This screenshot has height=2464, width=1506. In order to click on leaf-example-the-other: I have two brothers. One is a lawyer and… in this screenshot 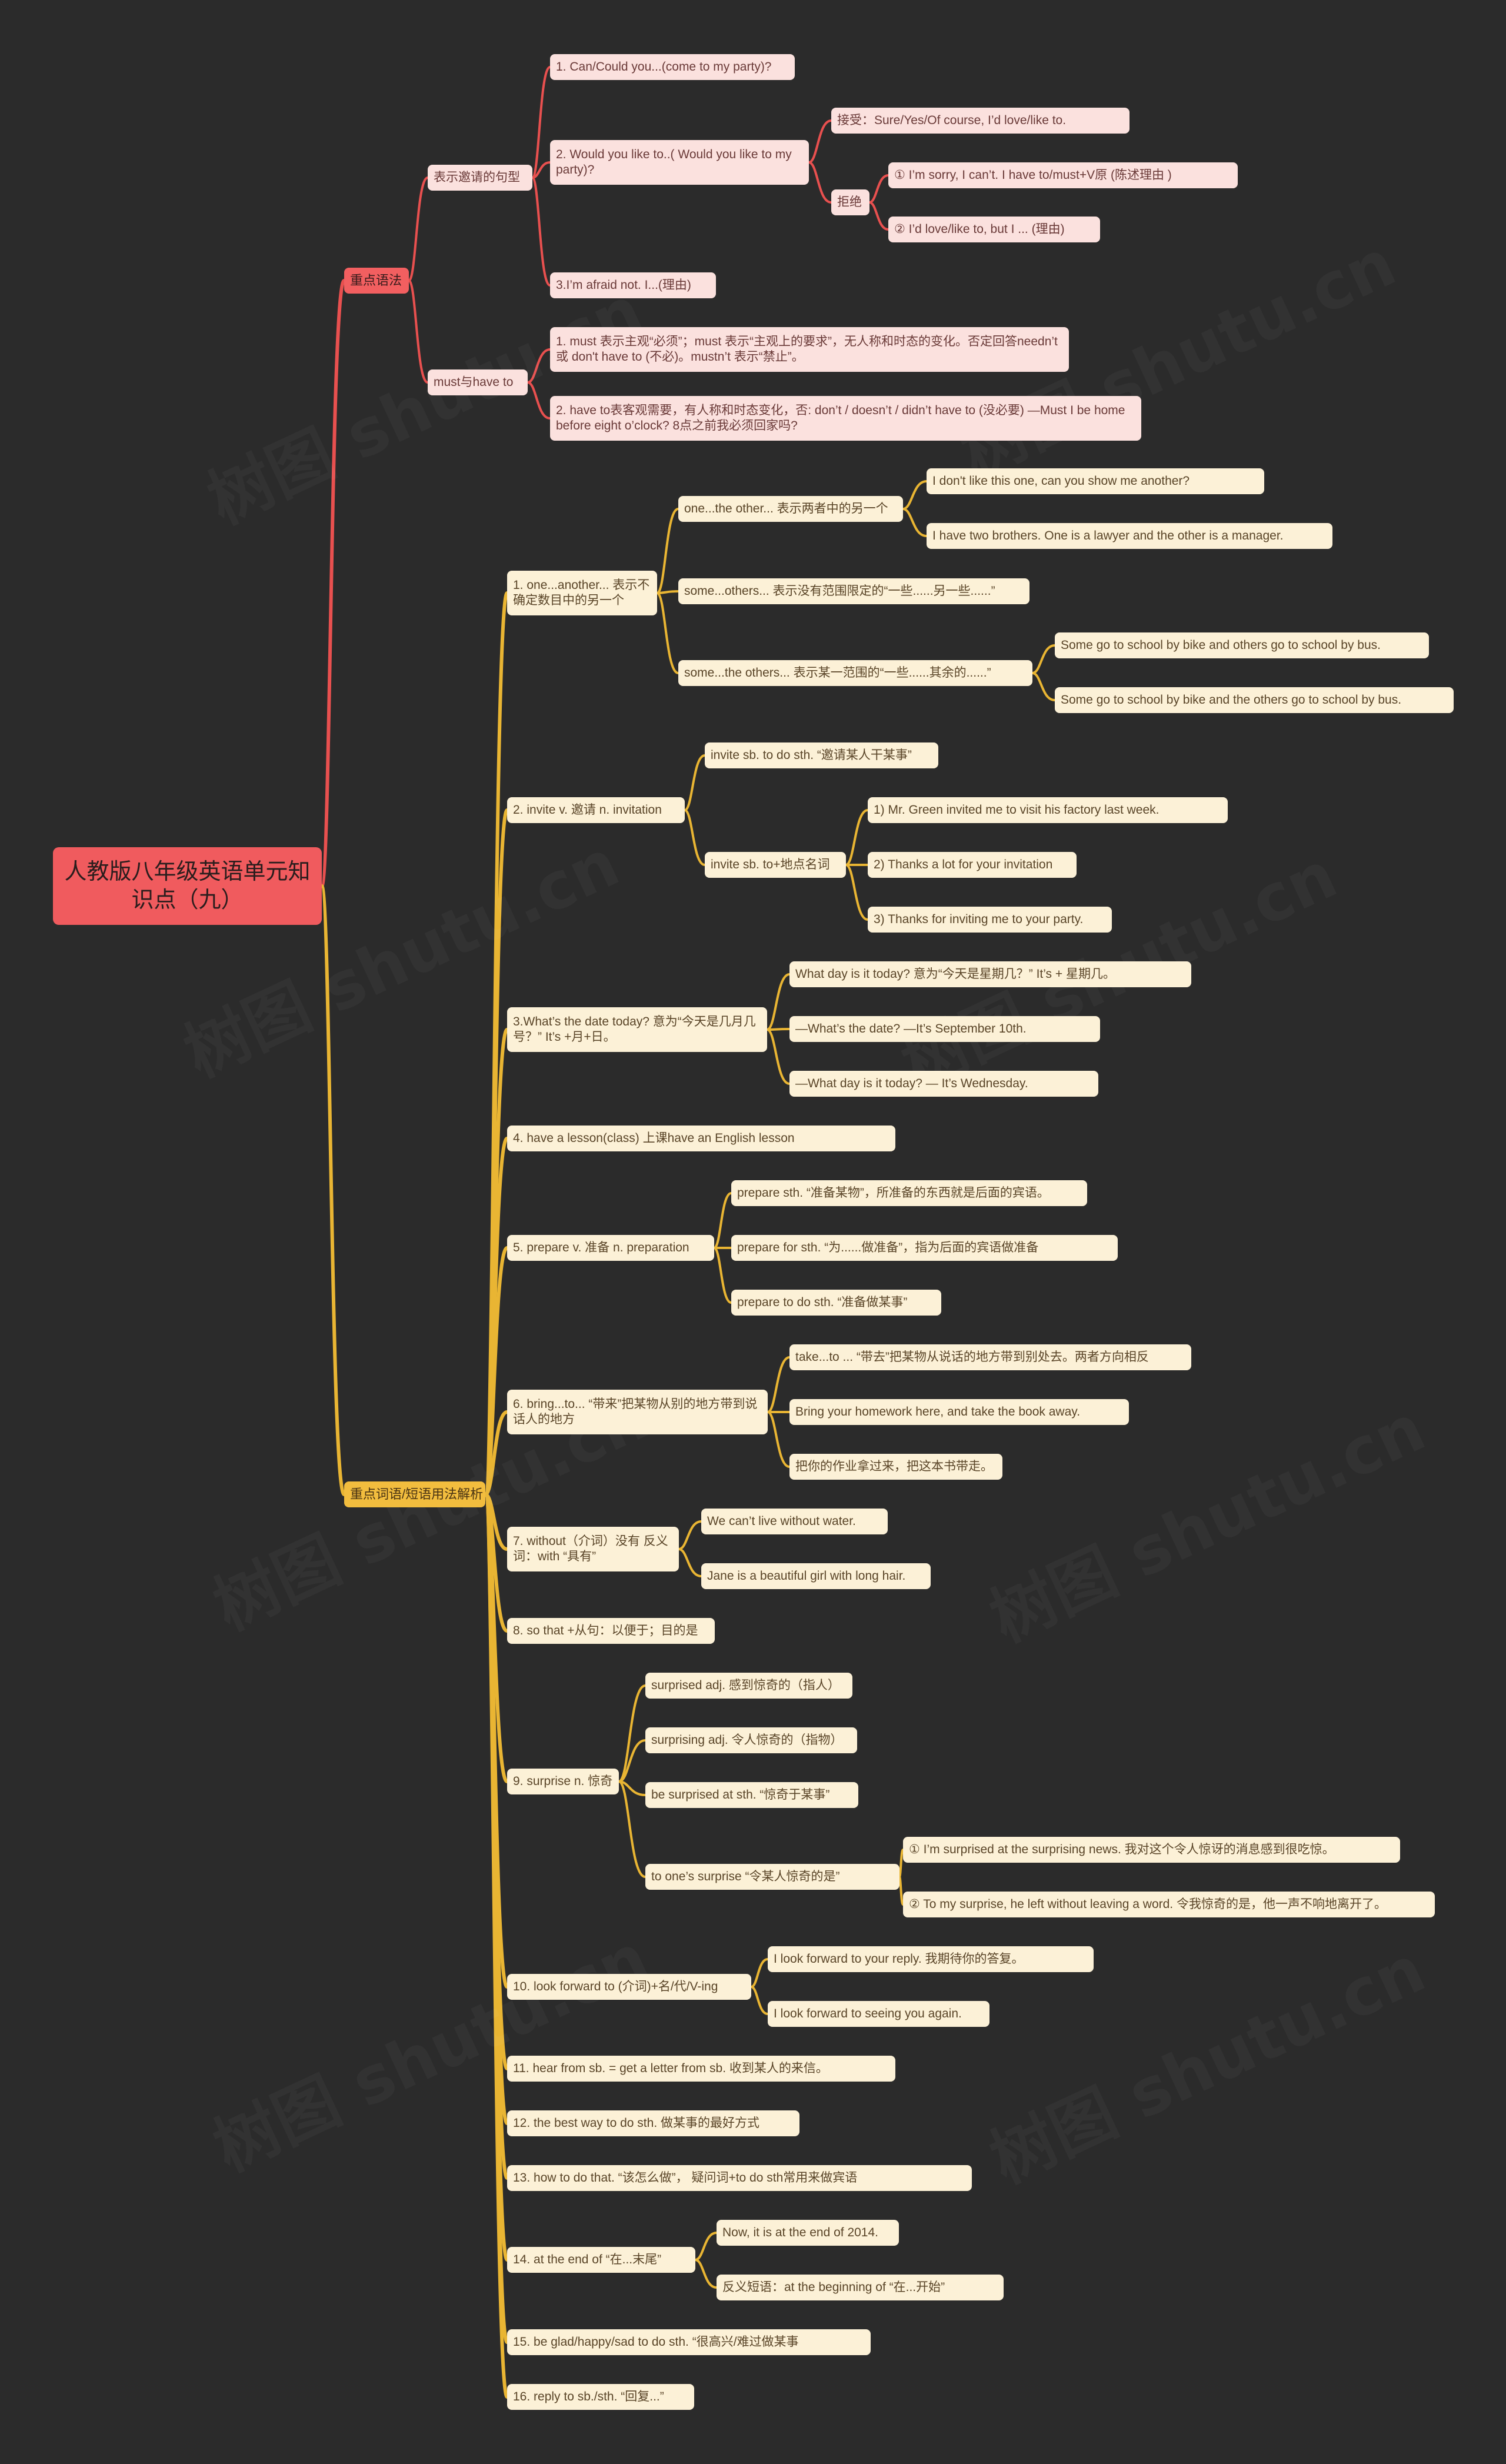, I will do `click(1129, 536)`.